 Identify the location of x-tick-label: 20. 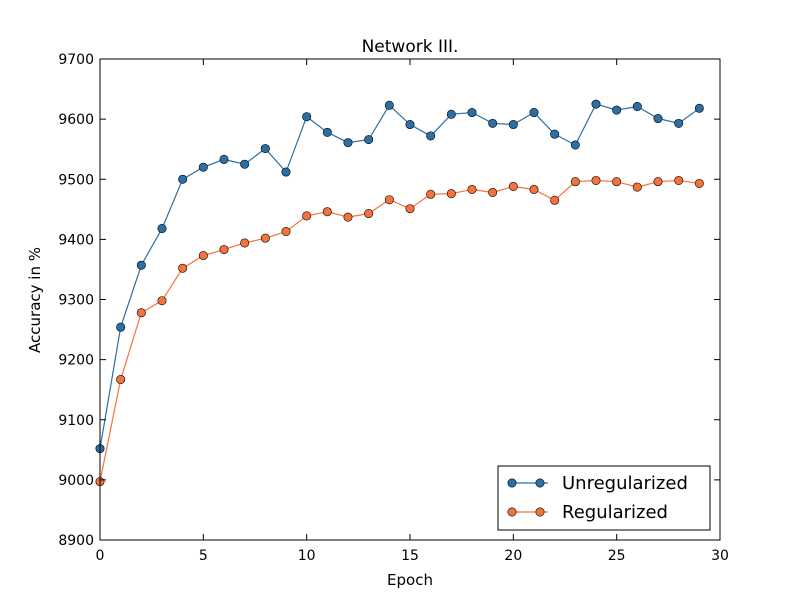
(513, 556).